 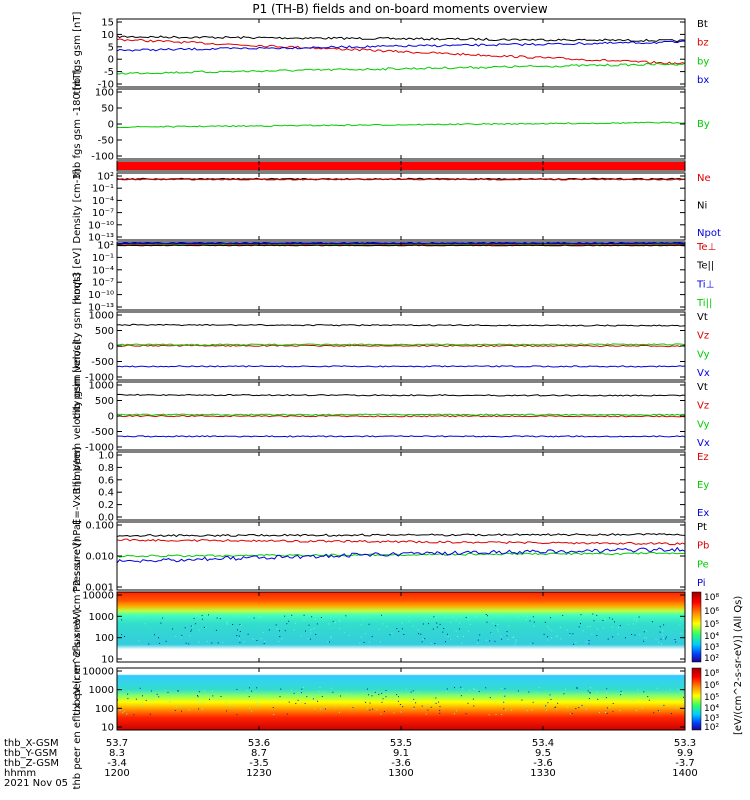 I want to click on colorbar-bottom-scale, so click(x=696, y=699).